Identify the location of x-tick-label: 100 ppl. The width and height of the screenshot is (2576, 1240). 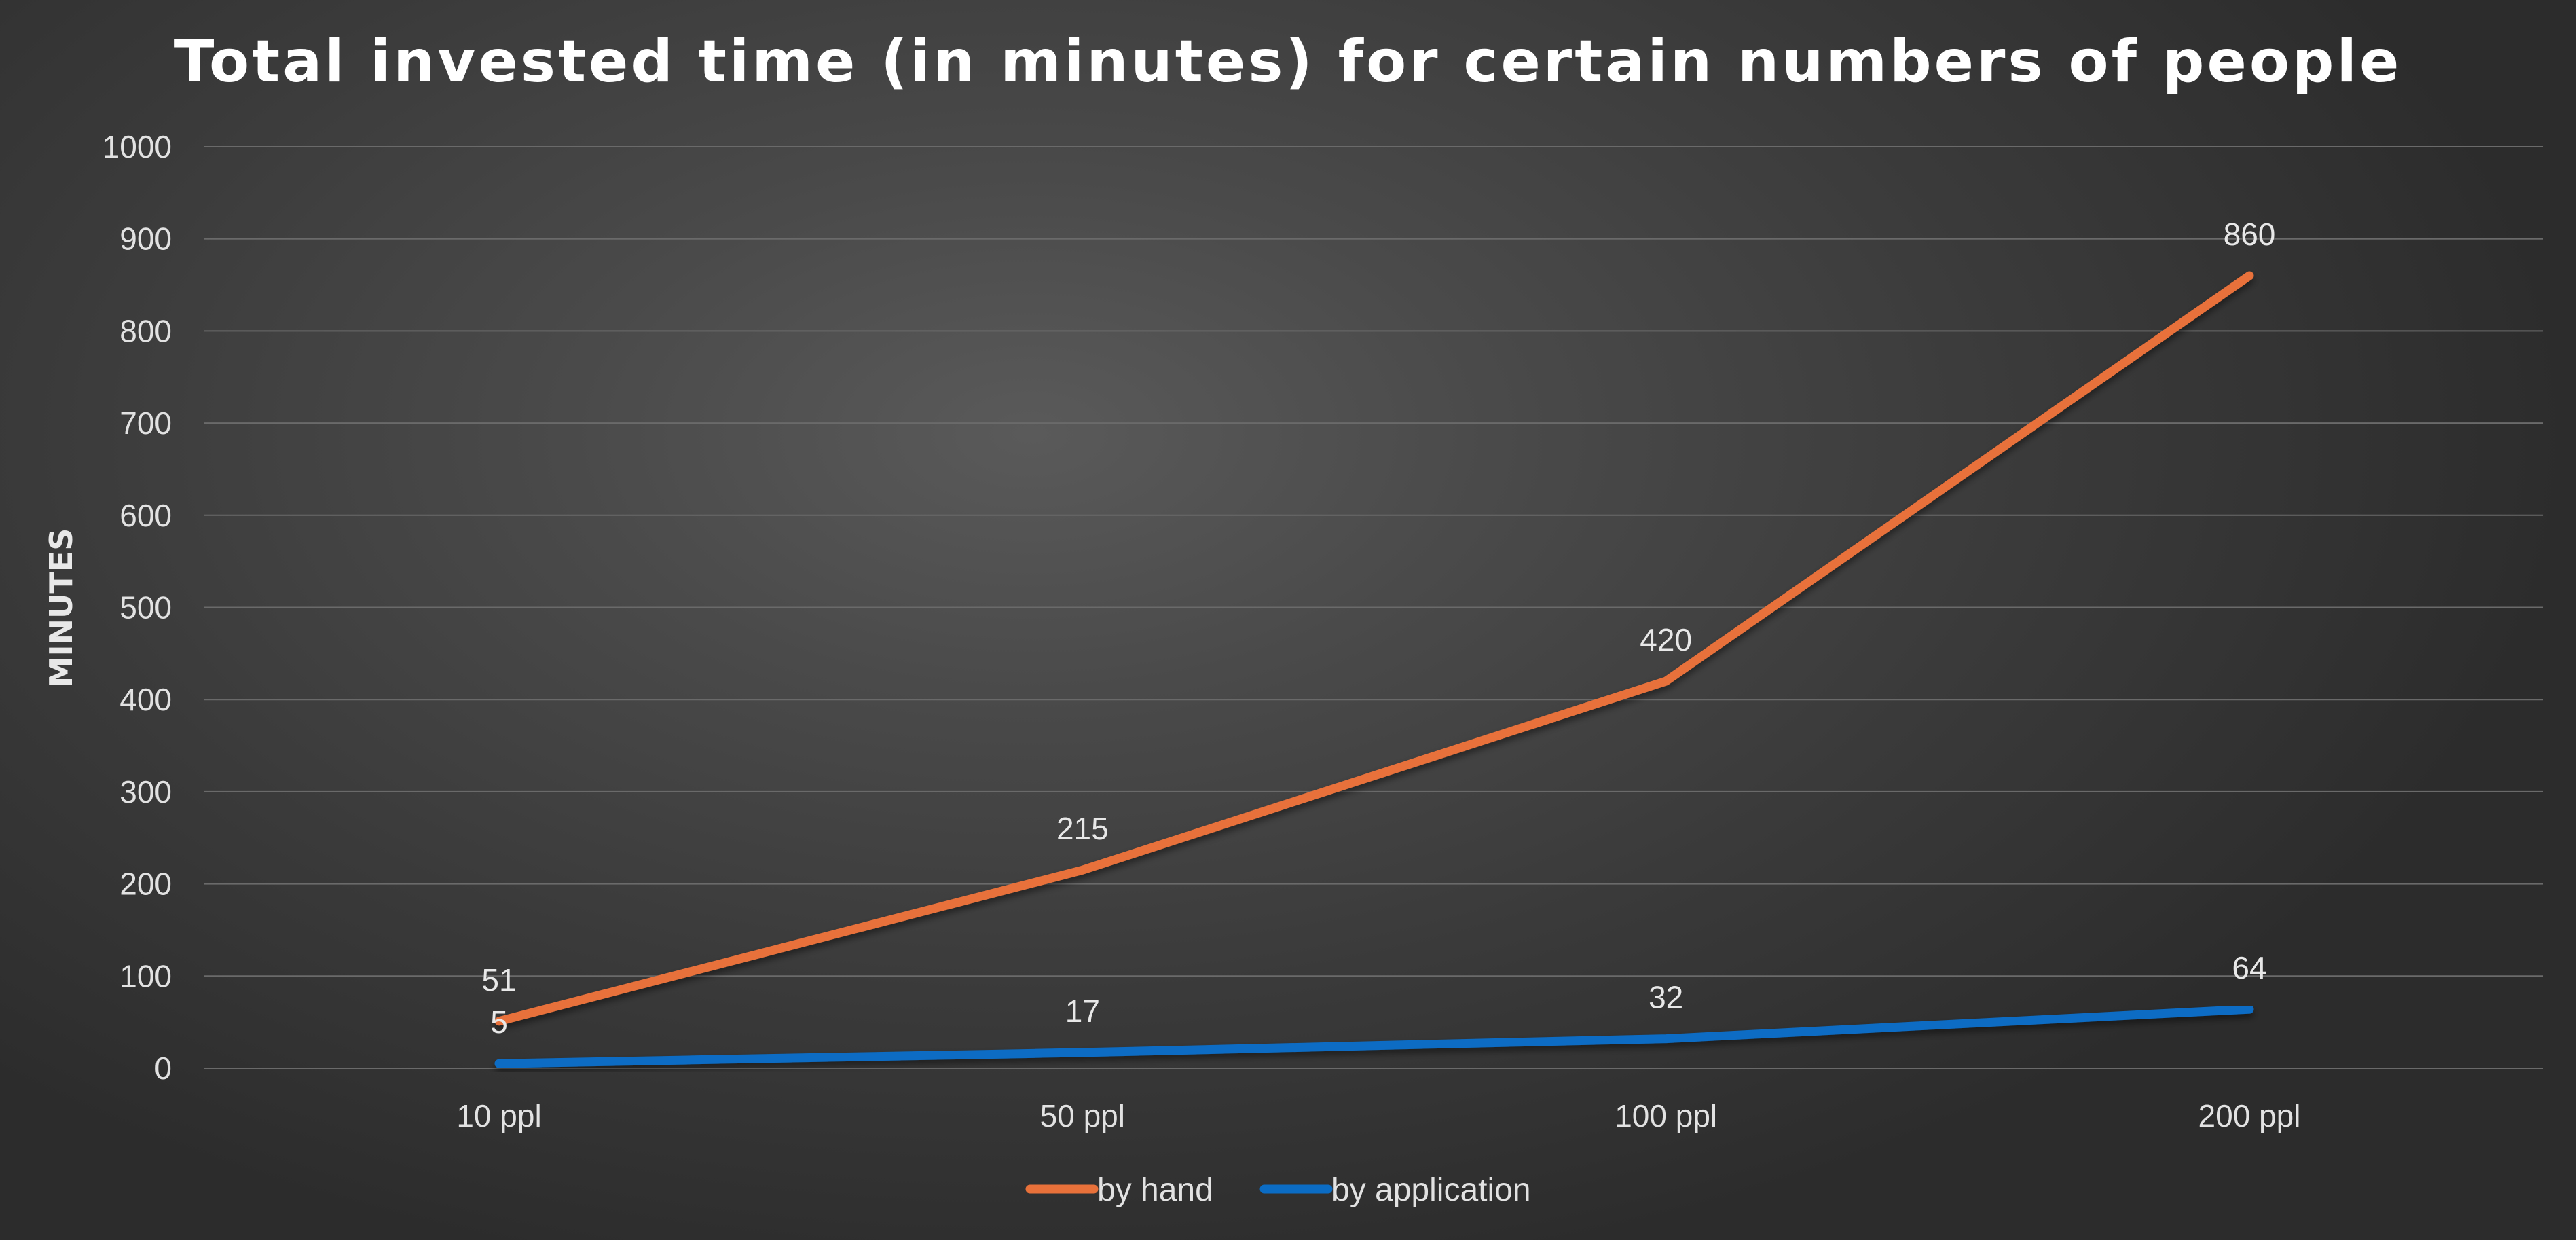
(1666, 1115).